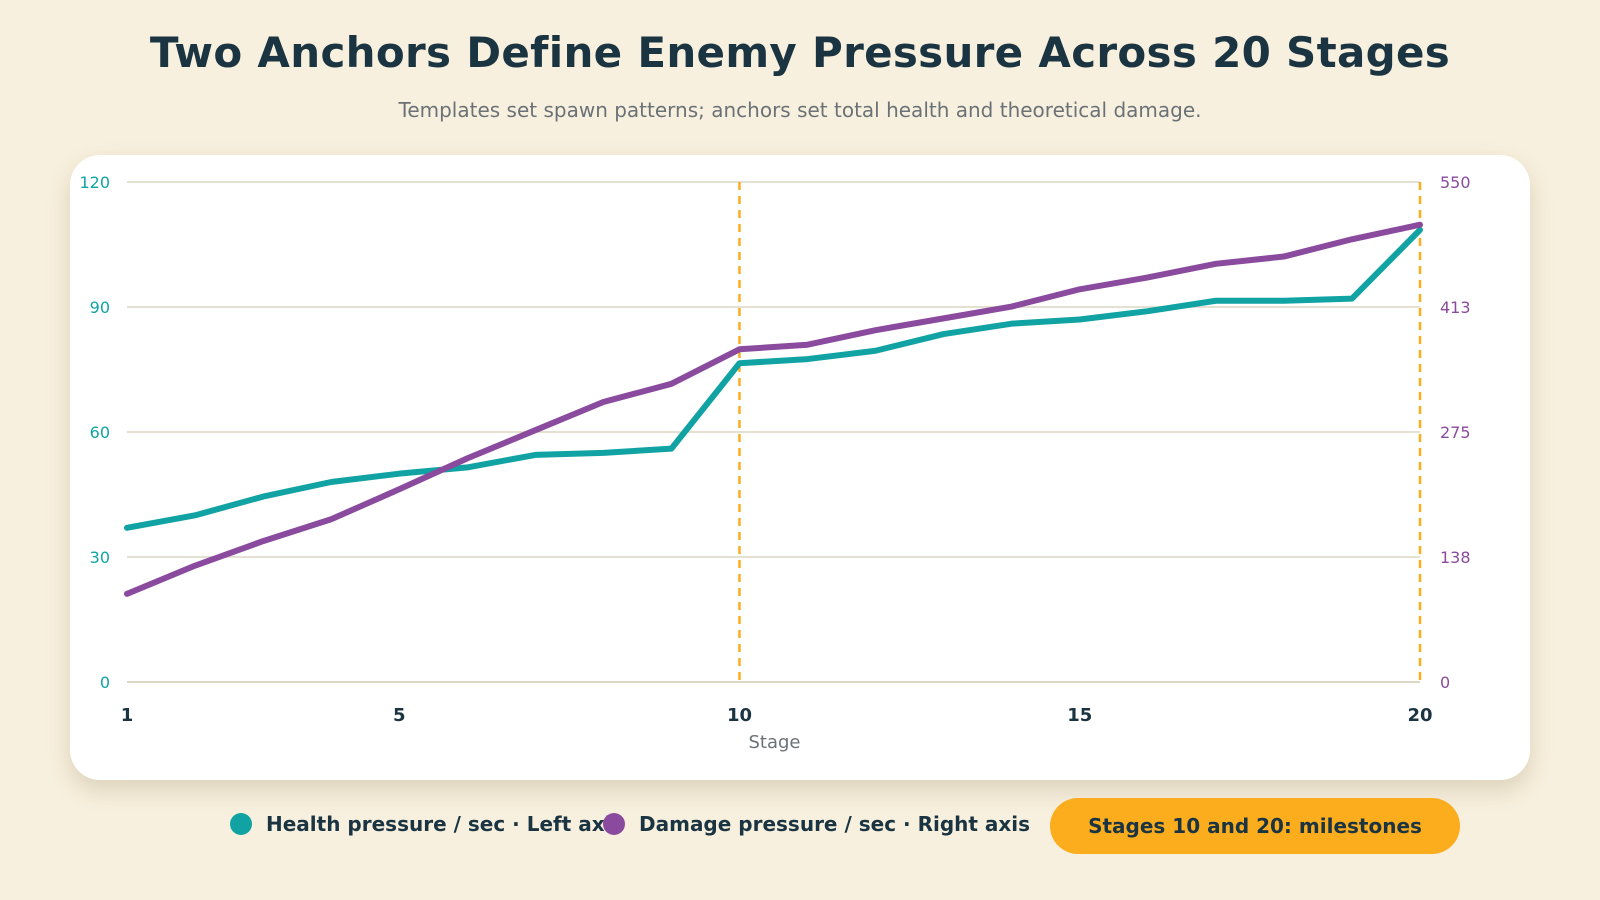 This screenshot has width=1600, height=900. Describe the element at coordinates (1455, 182) in the screenshot. I see `y-right-tick-label: 550` at that location.